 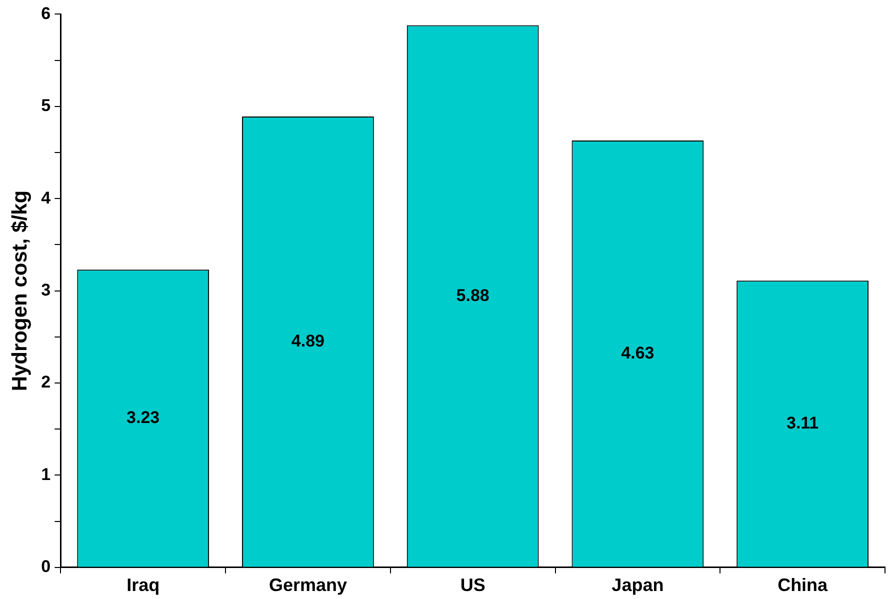 What do you see at coordinates (46, 382) in the screenshot?
I see `y-tick-label: 2` at bounding box center [46, 382].